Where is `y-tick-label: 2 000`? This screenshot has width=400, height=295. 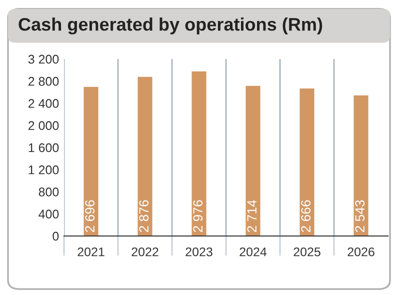 y-tick-label: 2 000 is located at coordinates (43, 125).